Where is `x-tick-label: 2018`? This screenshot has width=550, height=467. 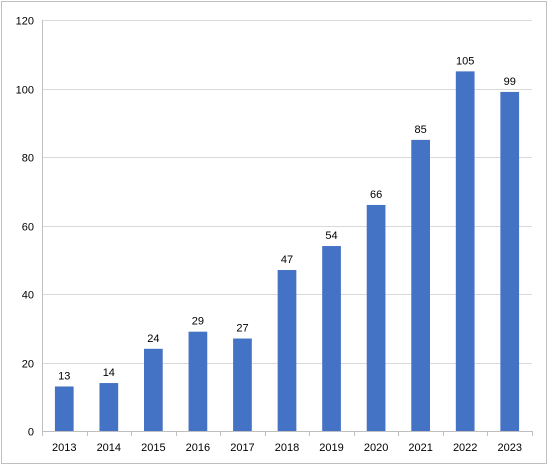
x-tick-label: 2018 is located at coordinates (287, 448).